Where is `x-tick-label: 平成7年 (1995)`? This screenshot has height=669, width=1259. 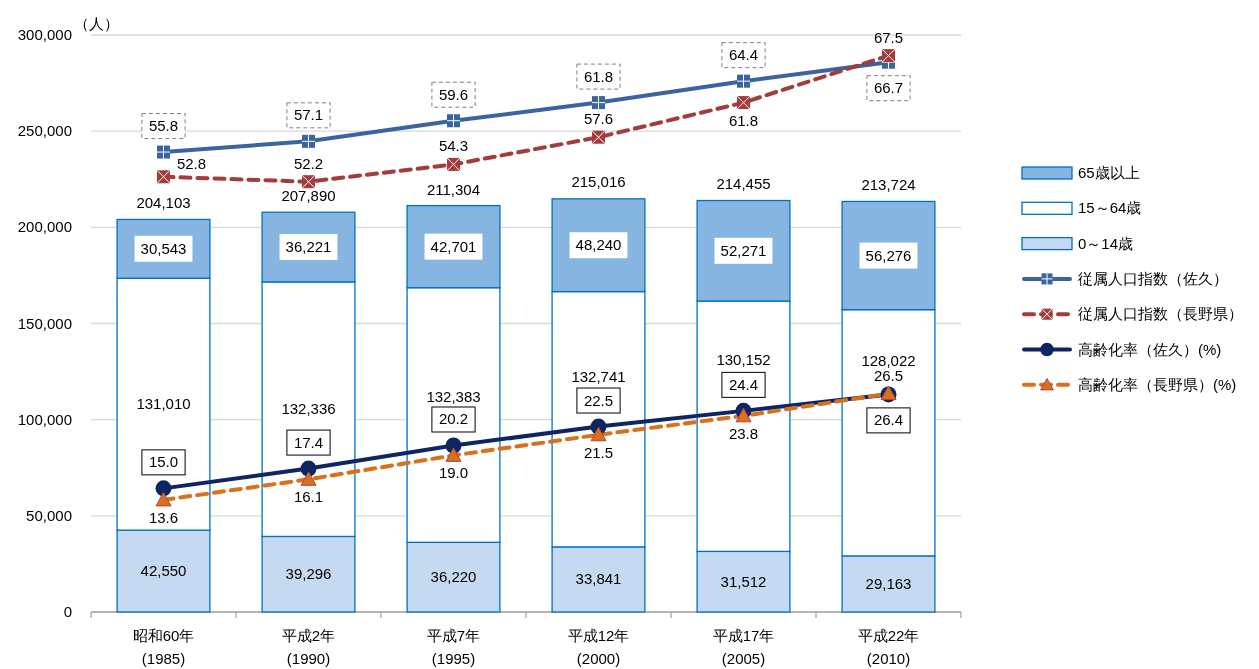
x-tick-label: 平成7年 (1995) is located at coordinates (453, 647).